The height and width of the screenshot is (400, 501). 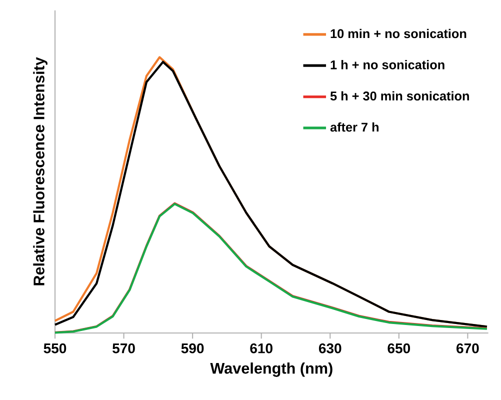 I want to click on legend-label: 1 h + no sonication, so click(x=387, y=65).